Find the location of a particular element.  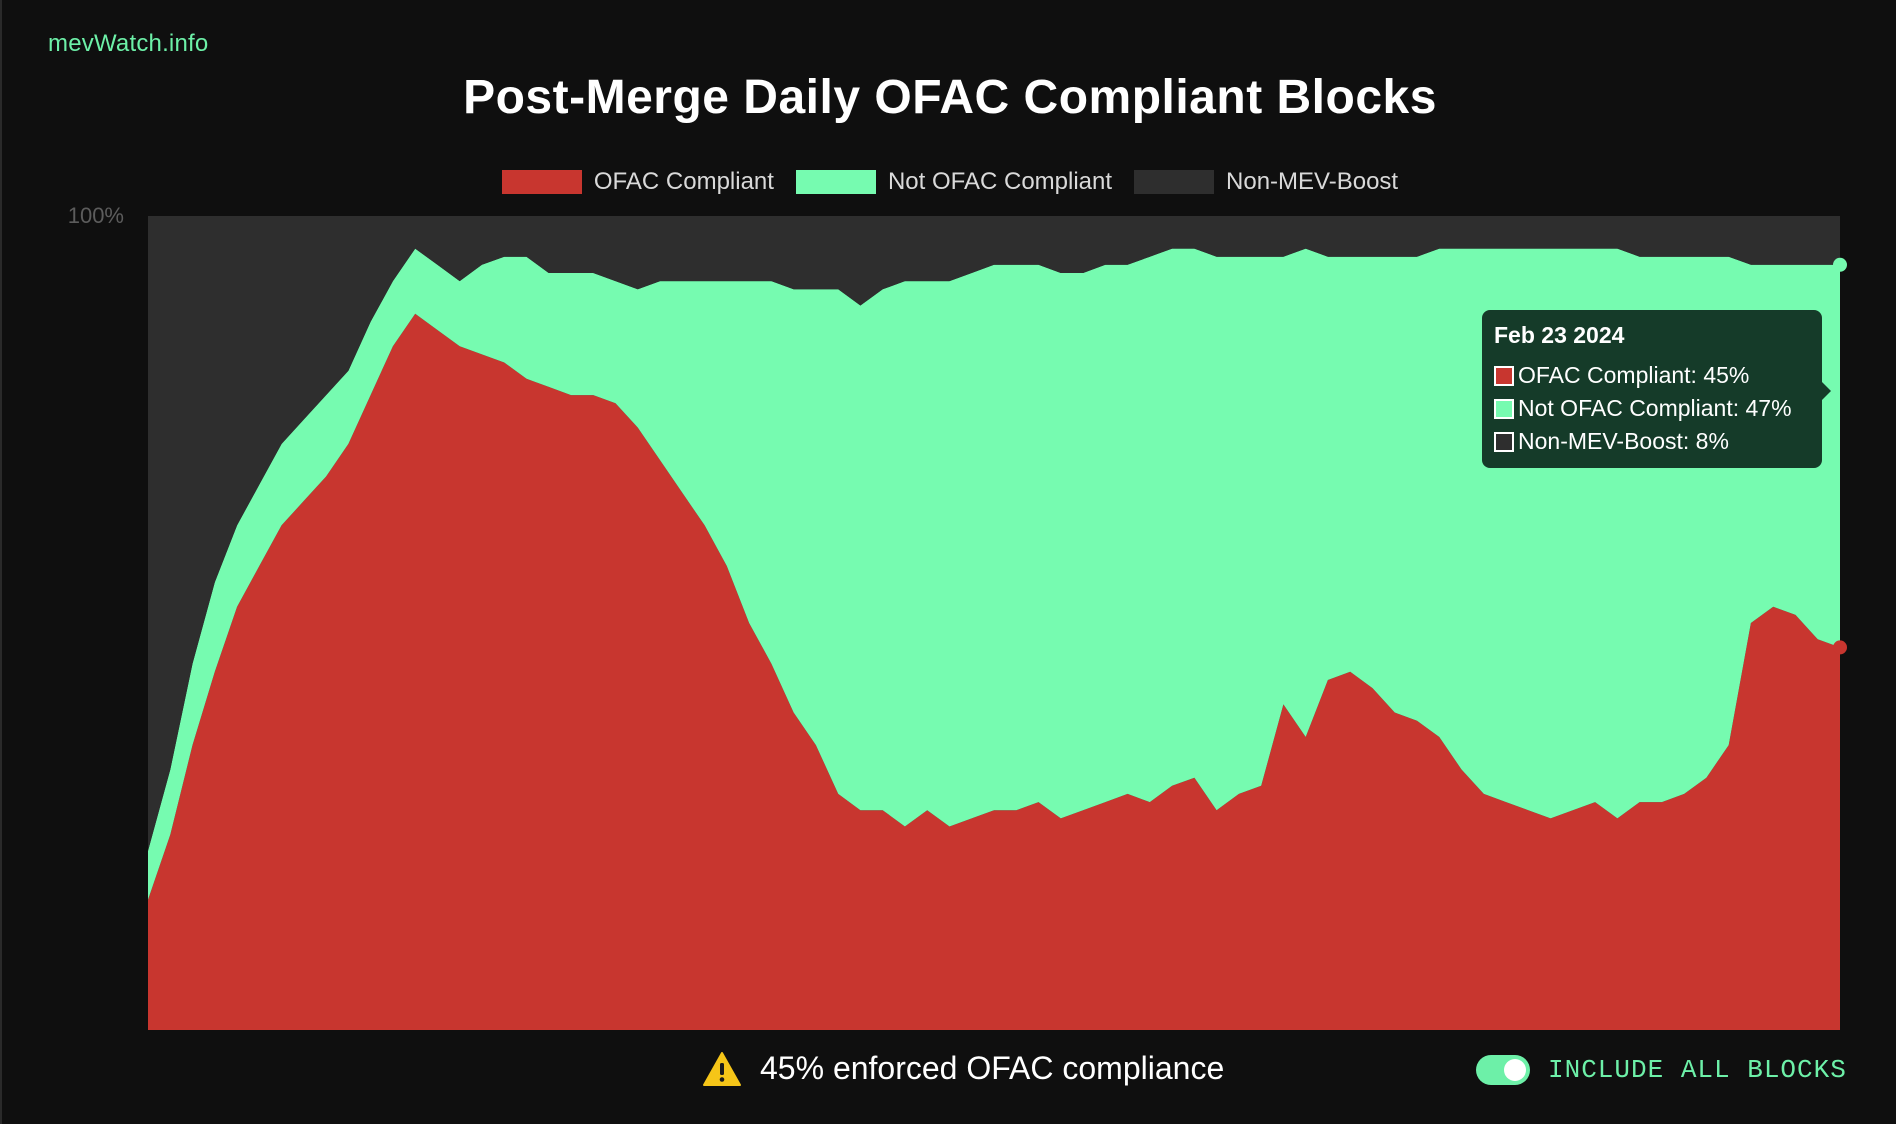

hover-markers is located at coordinates (1840, 456).